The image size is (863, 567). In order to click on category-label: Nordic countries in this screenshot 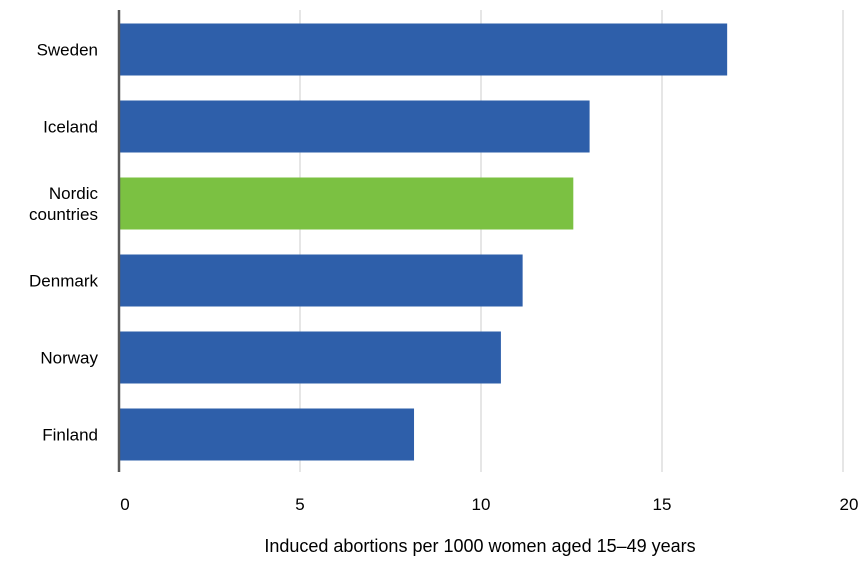, I will do `click(63, 204)`.